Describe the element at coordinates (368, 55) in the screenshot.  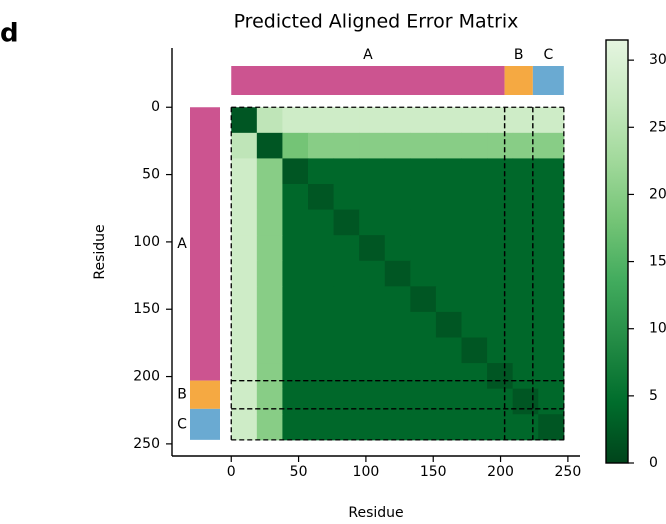
I see `chain-label-top: A` at that location.